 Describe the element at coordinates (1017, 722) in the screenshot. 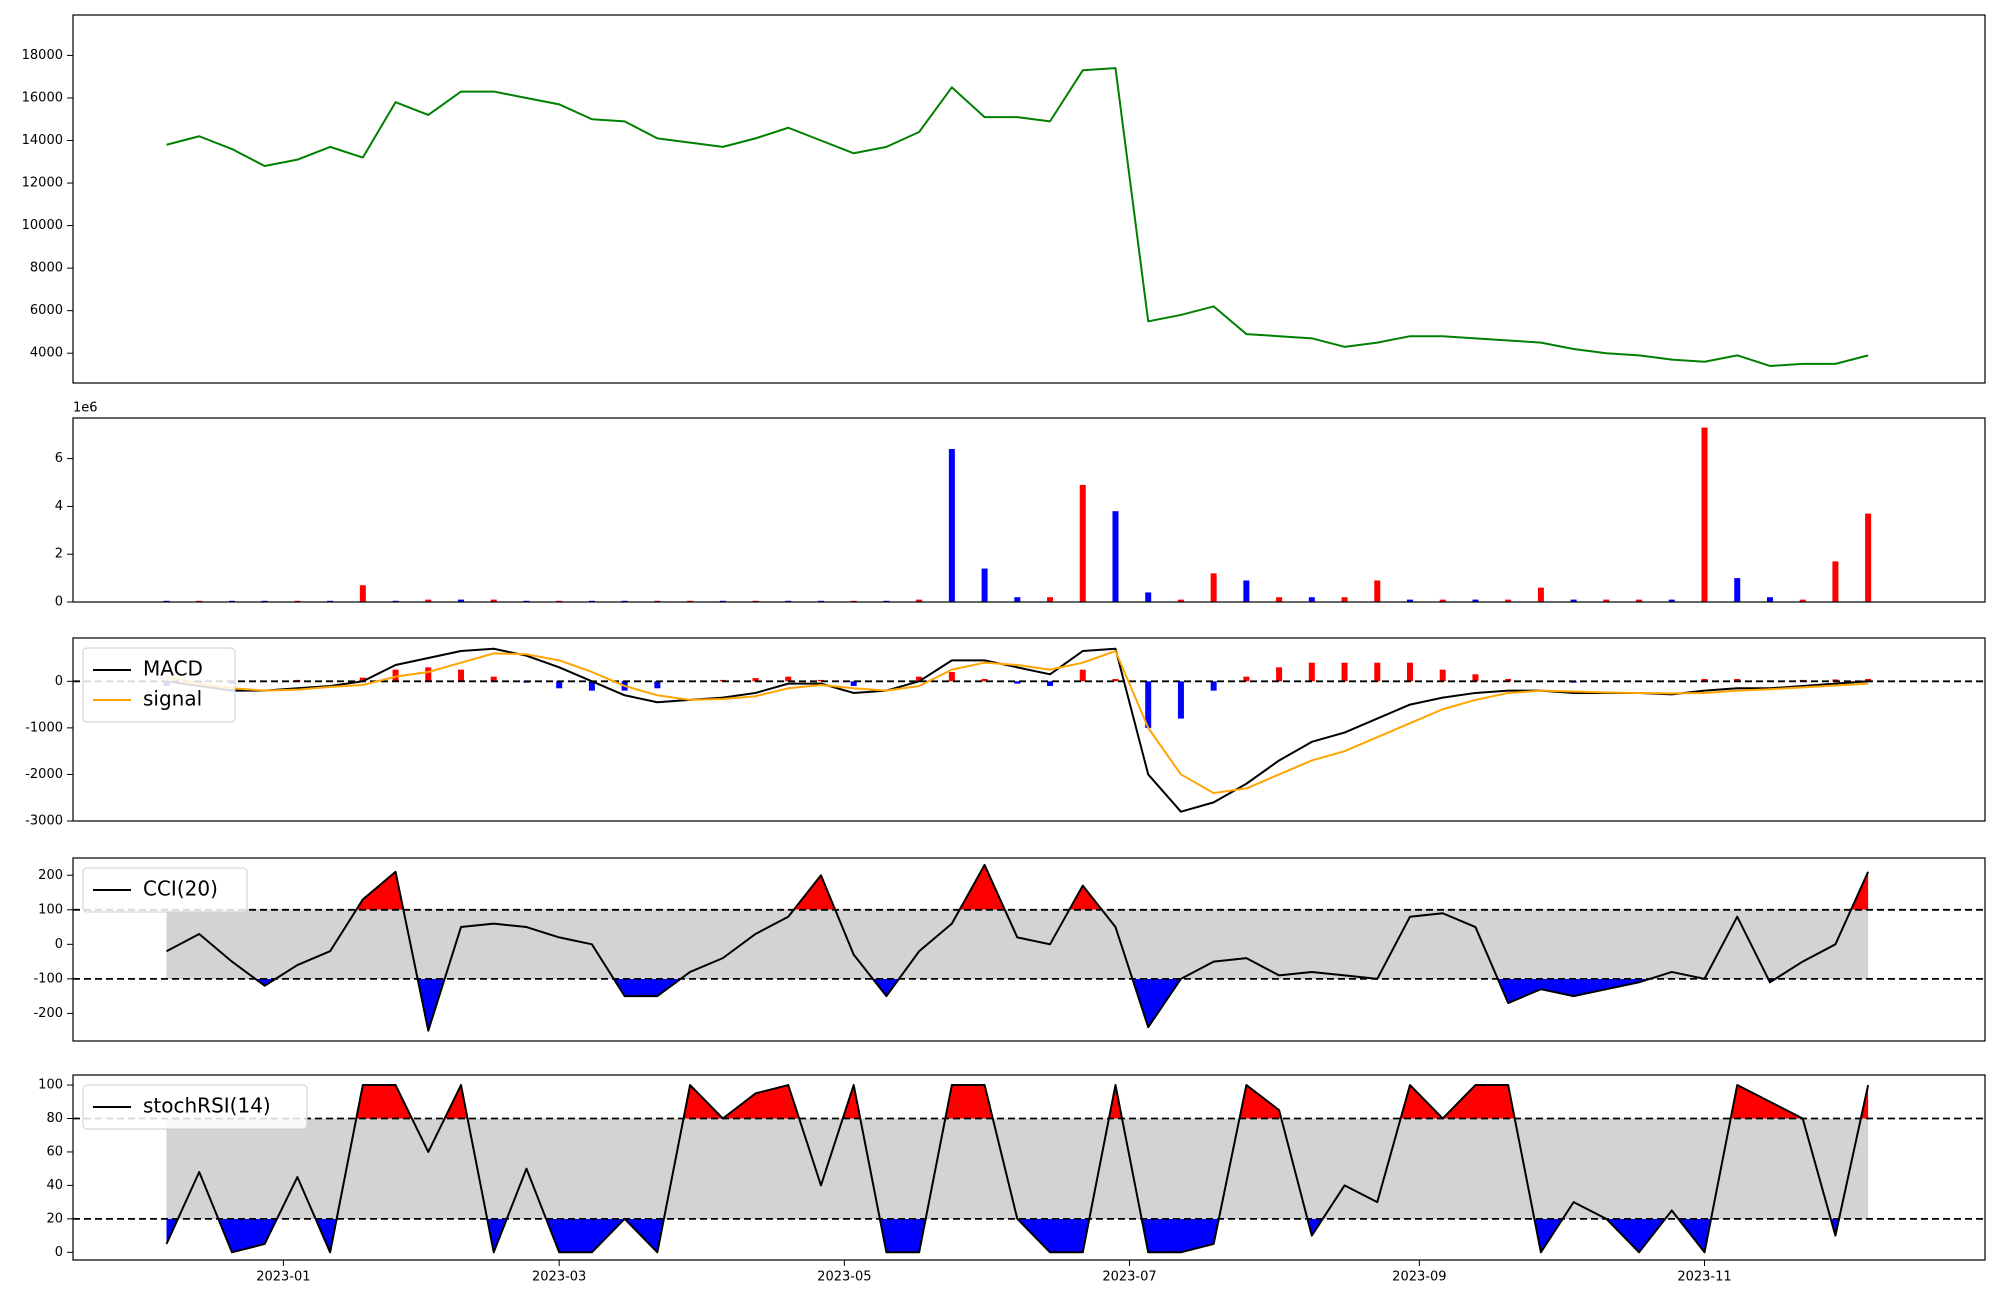

I see `series-line` at that location.